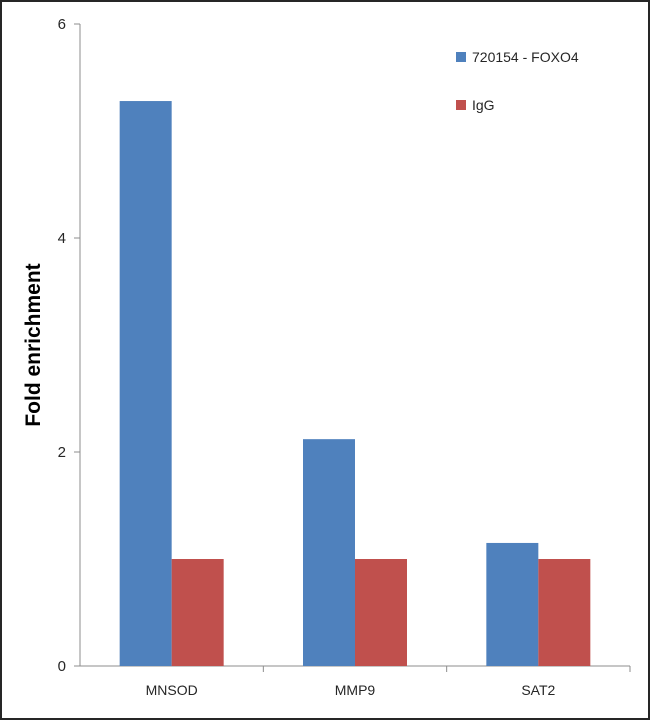 This screenshot has height=720, width=650. Describe the element at coordinates (483, 105) in the screenshot. I see `legend-label-igg: IgG` at that location.